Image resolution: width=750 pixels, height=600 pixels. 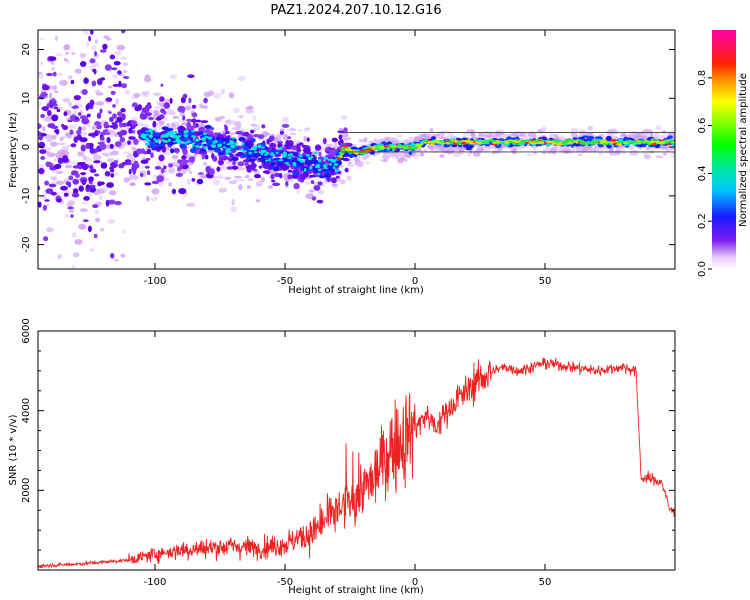 I want to click on colorbar-tick-label: 0.4, so click(x=702, y=173).